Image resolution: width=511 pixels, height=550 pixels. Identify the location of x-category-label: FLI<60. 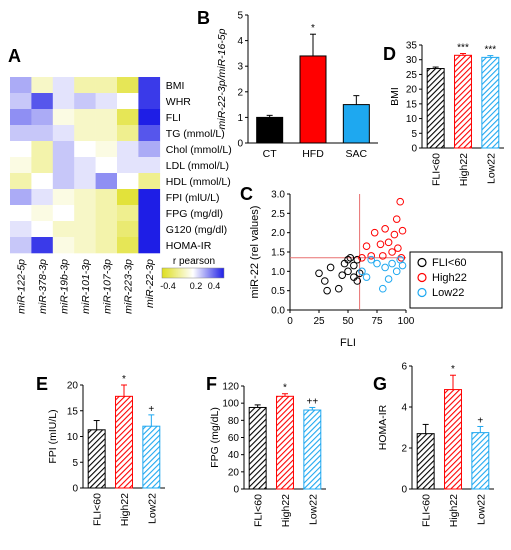
(98, 509).